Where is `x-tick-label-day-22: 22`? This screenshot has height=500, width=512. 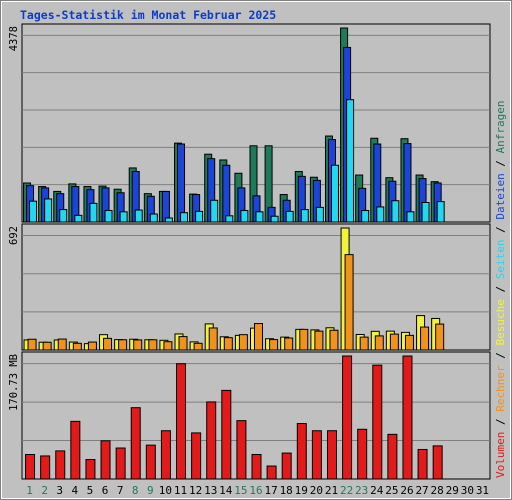
x-tick-label-day-22: 22 is located at coordinates (346, 490).